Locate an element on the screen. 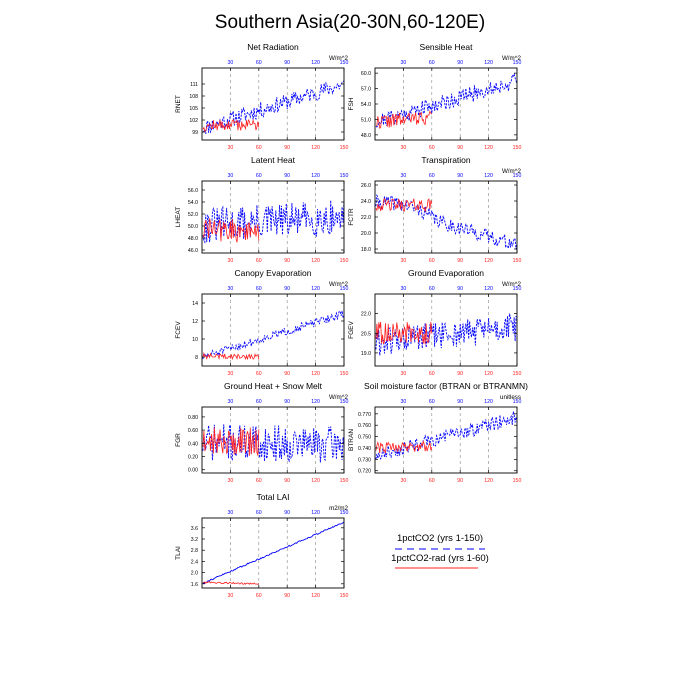 This screenshot has height=700, width=700. total-lai-xtick-label-top: 120 is located at coordinates (315, 513).